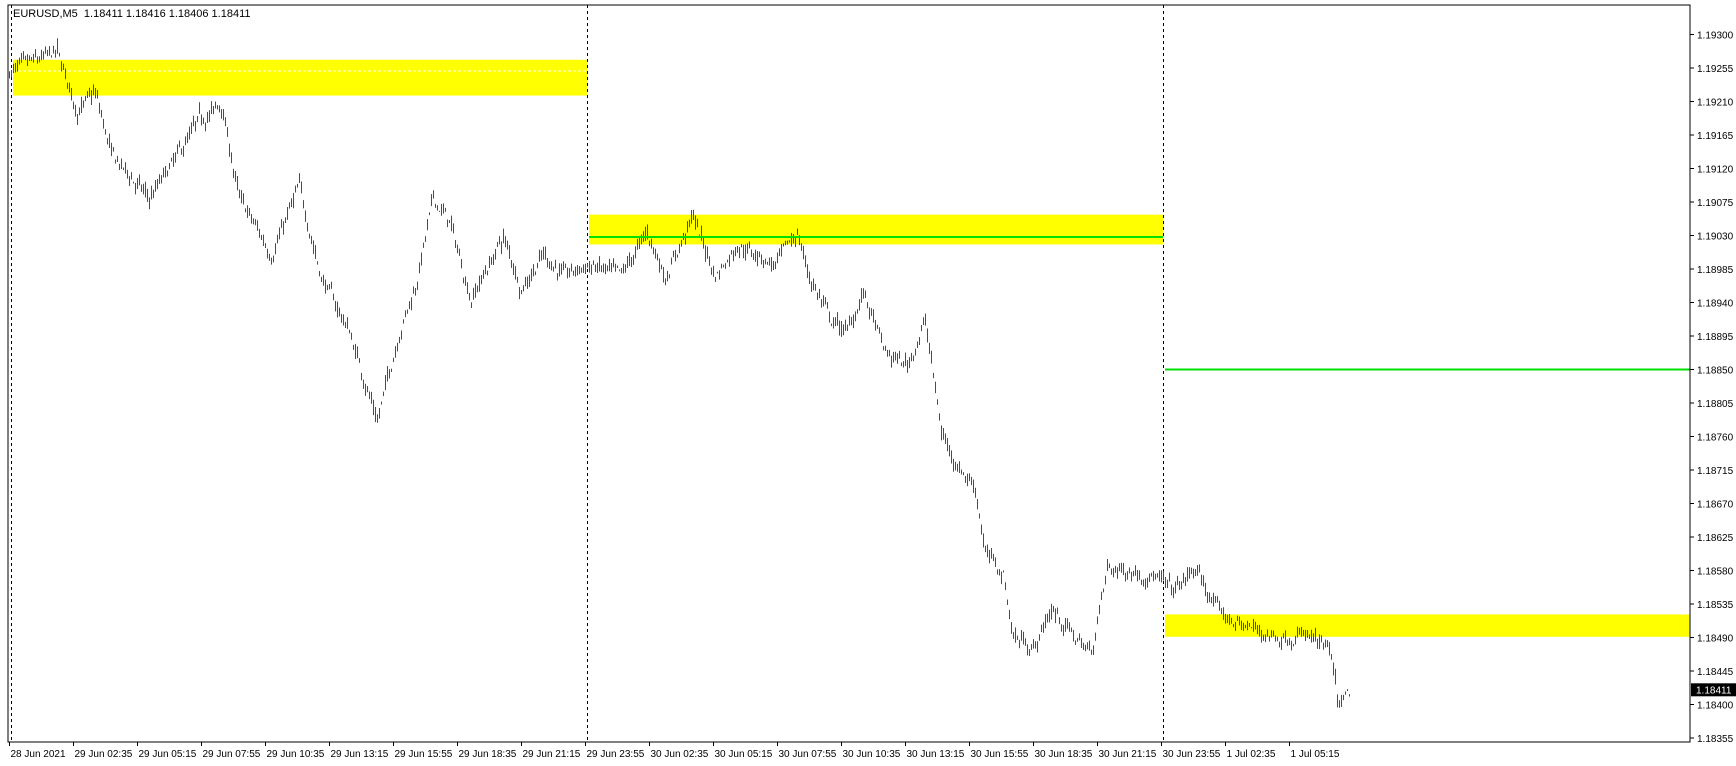 This screenshot has width=1736, height=766. Describe the element at coordinates (1715, 538) in the screenshot. I see `price-tick-label: 1.18625` at that location.